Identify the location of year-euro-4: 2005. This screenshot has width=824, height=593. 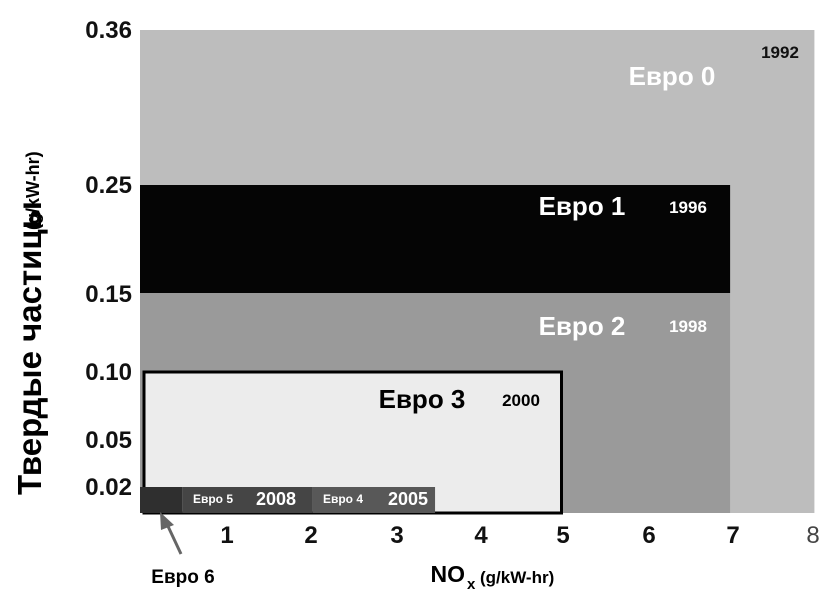
(408, 499).